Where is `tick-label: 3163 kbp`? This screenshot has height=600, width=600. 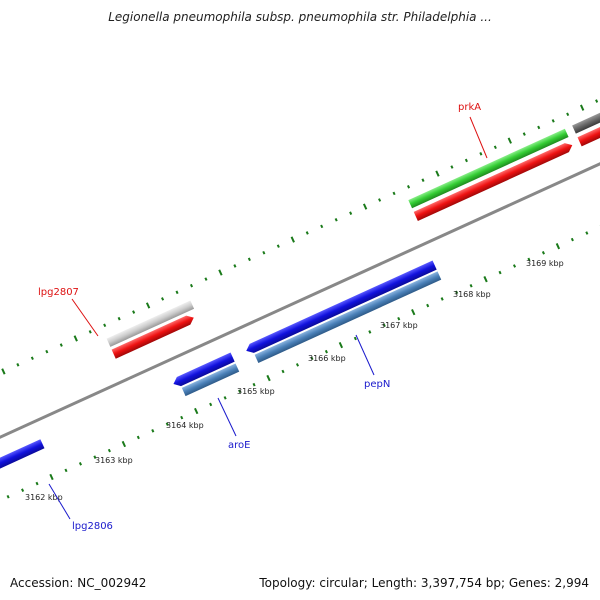
tick-label: 3163 kbp is located at coordinates (114, 460).